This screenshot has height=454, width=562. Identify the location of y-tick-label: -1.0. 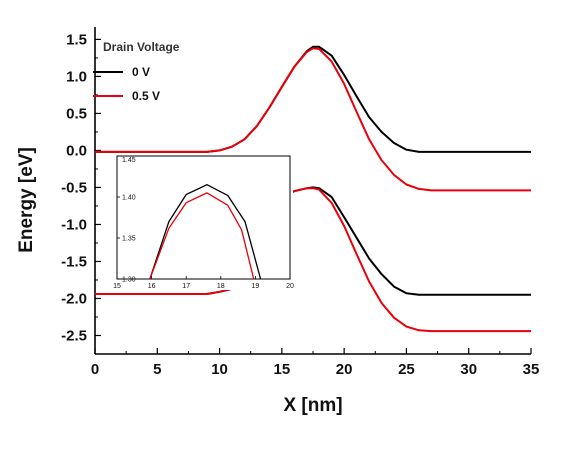
(74, 224).